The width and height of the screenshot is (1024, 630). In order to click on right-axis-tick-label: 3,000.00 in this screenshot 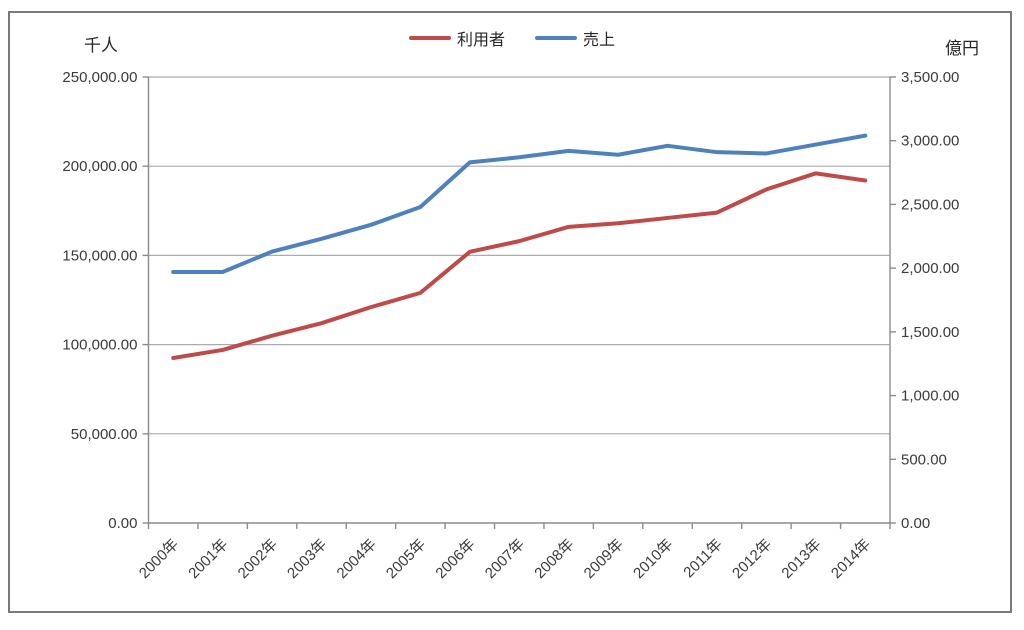, I will do `click(930, 141)`.